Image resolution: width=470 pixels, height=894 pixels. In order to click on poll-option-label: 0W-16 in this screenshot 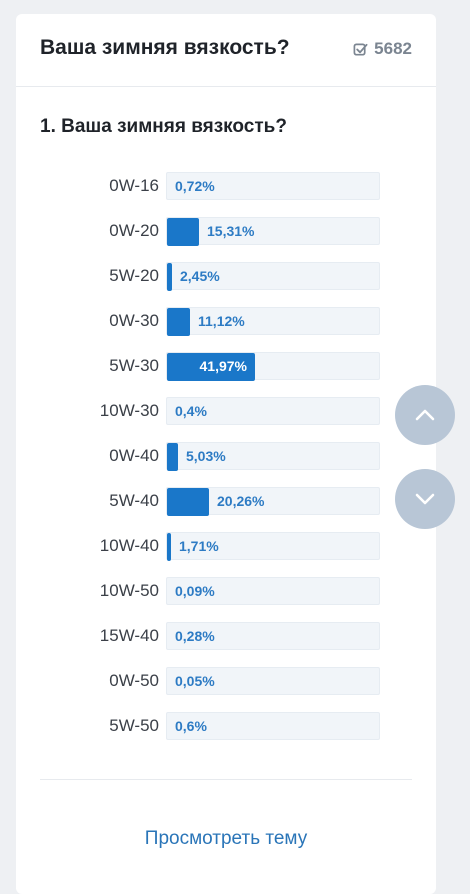, I will do `click(134, 185)`.